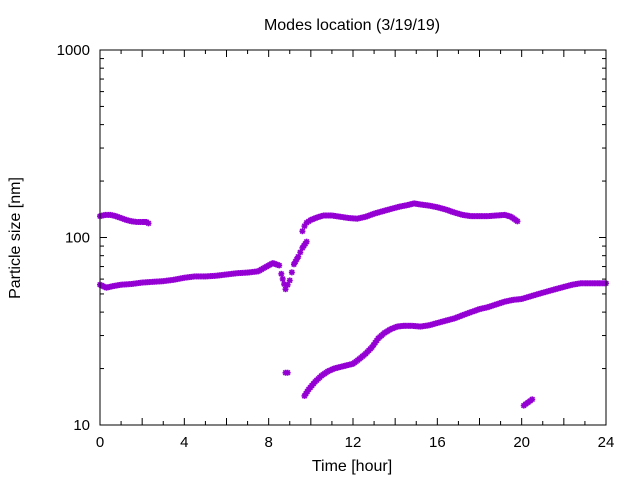 The height and width of the screenshot is (480, 640). What do you see at coordinates (352, 25) in the screenshot?
I see `chart-title: Modes location (3/19/19)` at bounding box center [352, 25].